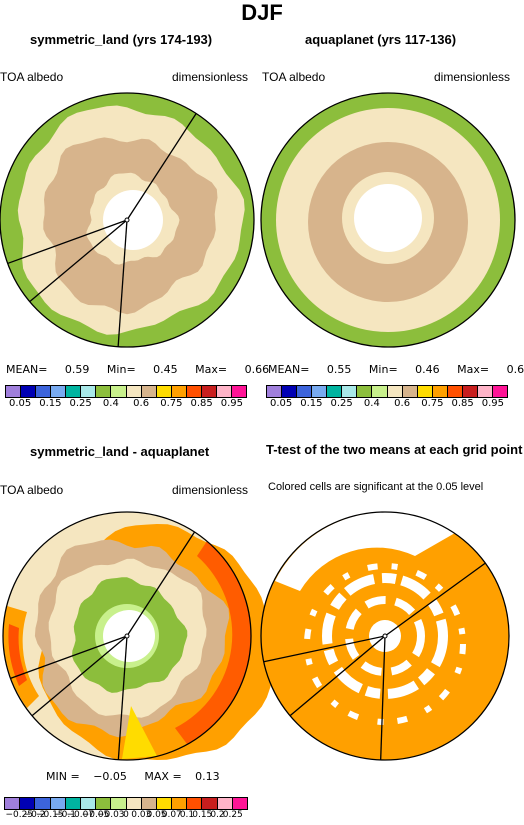 The width and height of the screenshot is (524, 825). I want to click on panel-3-stats: MIN = −0.05 MAX = 0.13, so click(133, 776).